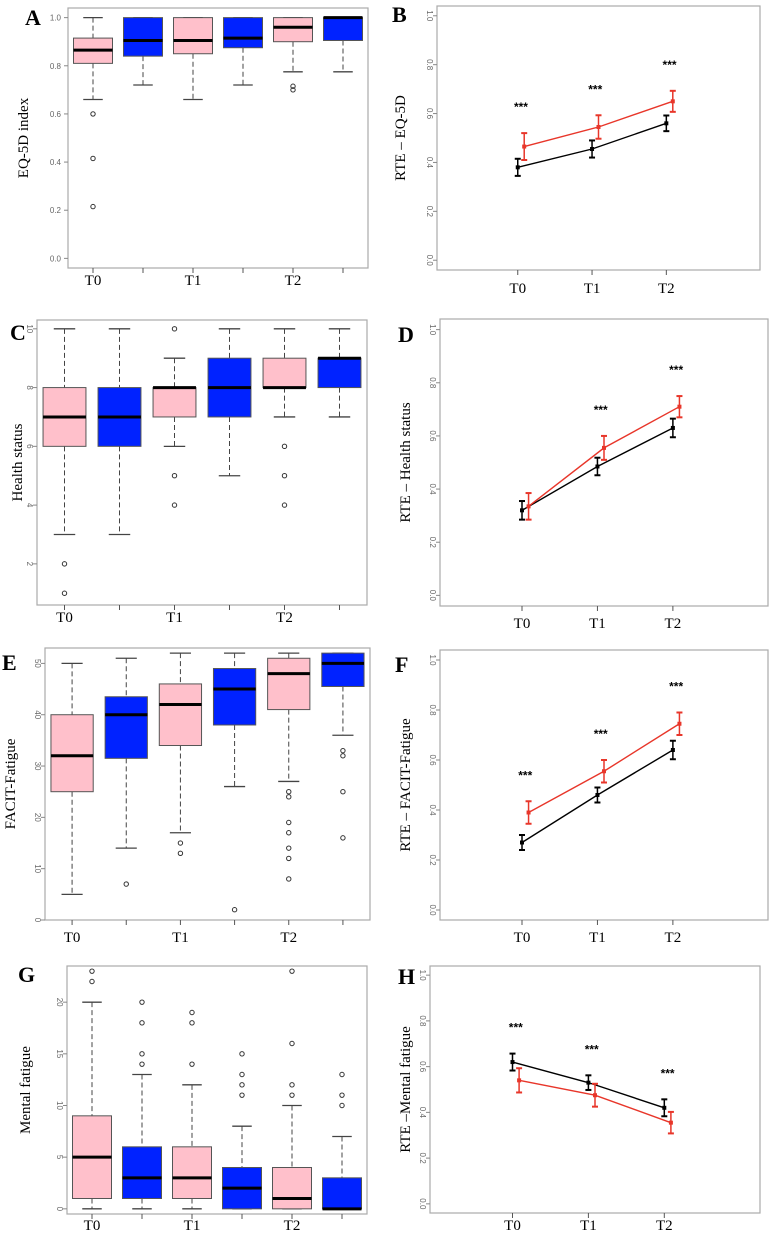  Describe the element at coordinates (37, 663) in the screenshot. I see `y-tick-label: 50` at that location.